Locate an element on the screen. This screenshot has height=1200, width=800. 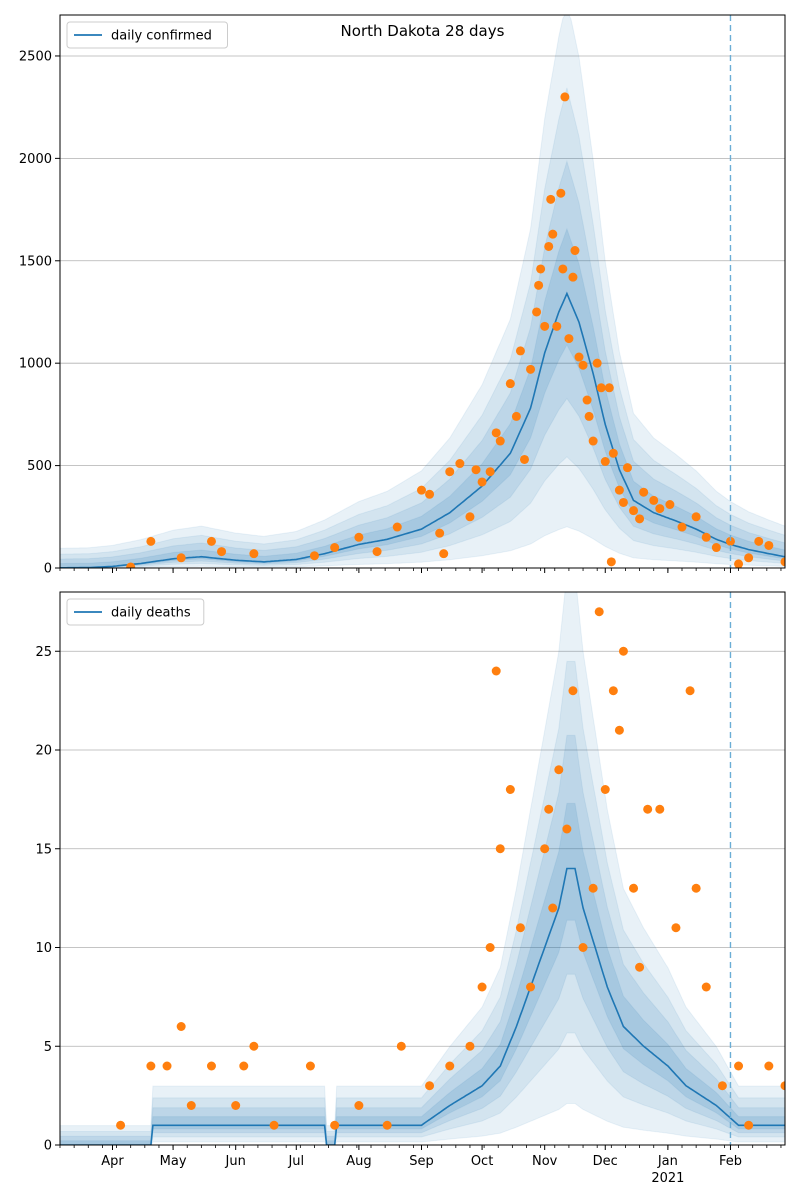
y-tick-label: 25 is located at coordinates (43, 652).